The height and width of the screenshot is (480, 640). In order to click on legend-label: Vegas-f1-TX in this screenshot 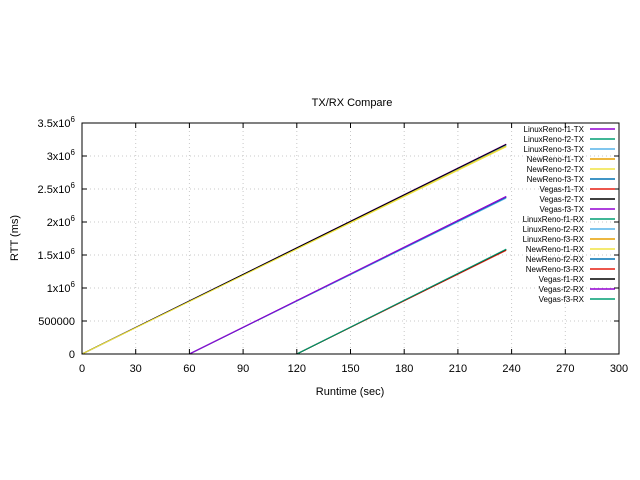, I will do `click(562, 189)`.